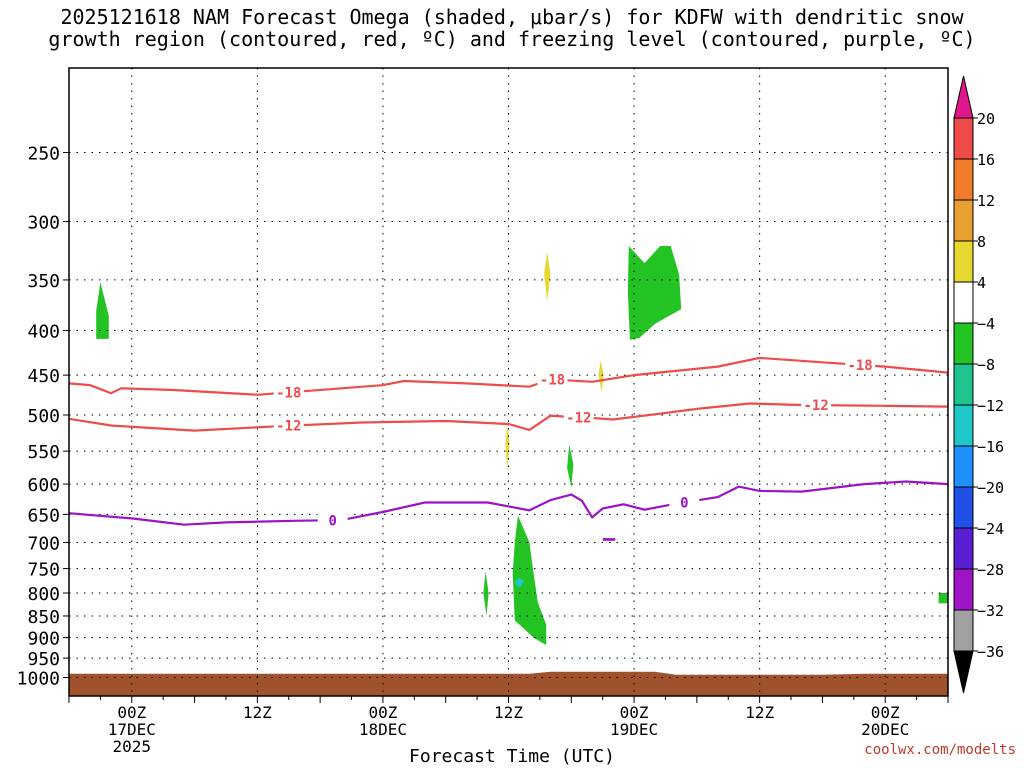 The image size is (1024, 768). I want to click on colorbar-label: −12, so click(990, 406).